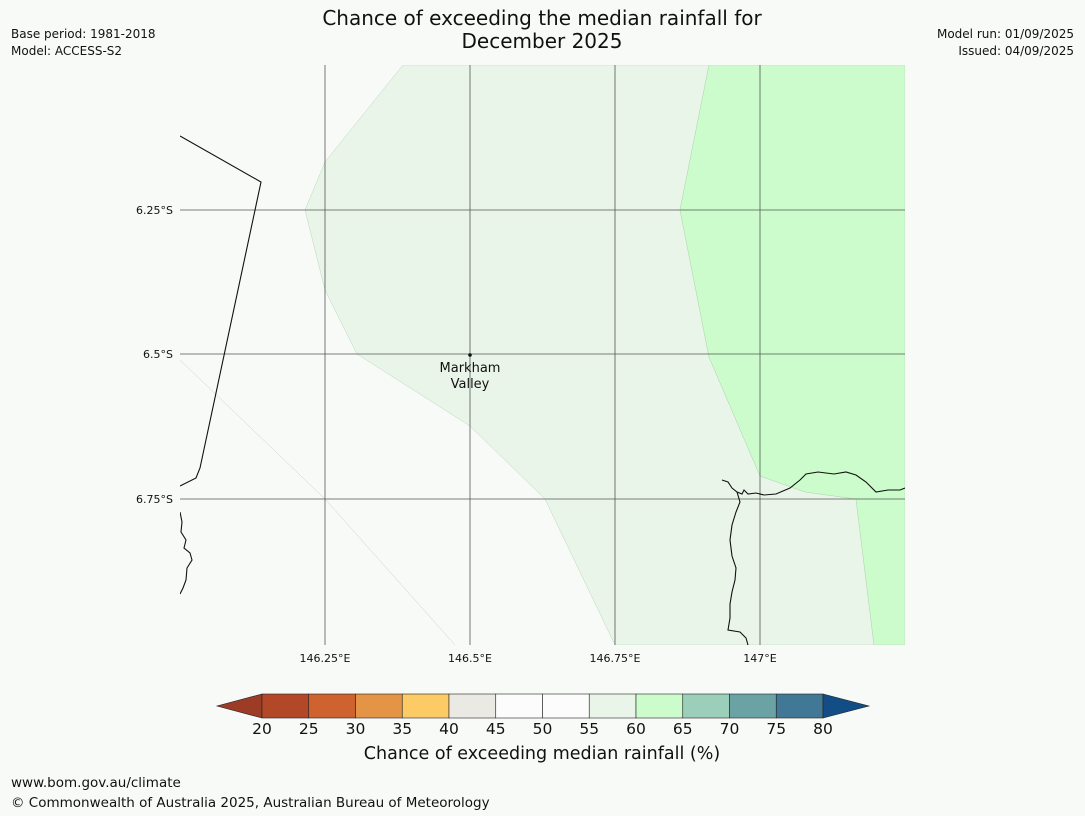  What do you see at coordinates (470, 658) in the screenshot?
I see `lon-label-146-5: 146.5°E` at bounding box center [470, 658].